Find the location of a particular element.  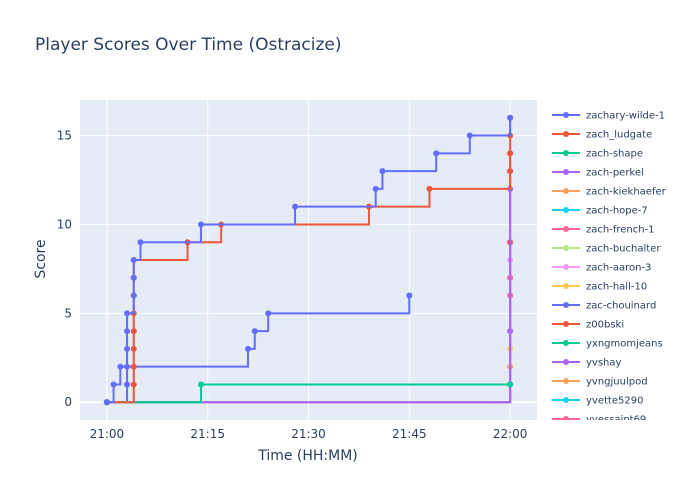

legend-item: yvngjuulpod is located at coordinates (600, 382).